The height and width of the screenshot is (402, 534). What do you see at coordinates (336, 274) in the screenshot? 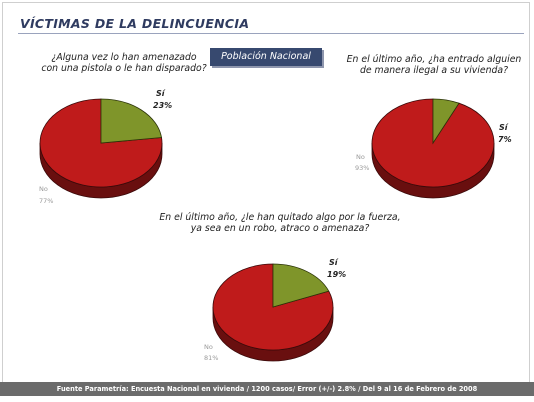
I see `percent-si: 19%` at bounding box center [336, 274].